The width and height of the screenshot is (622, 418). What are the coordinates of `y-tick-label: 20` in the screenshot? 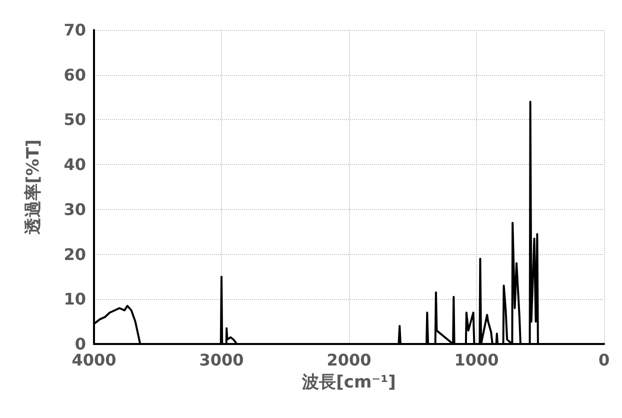 It's located at (75, 254).